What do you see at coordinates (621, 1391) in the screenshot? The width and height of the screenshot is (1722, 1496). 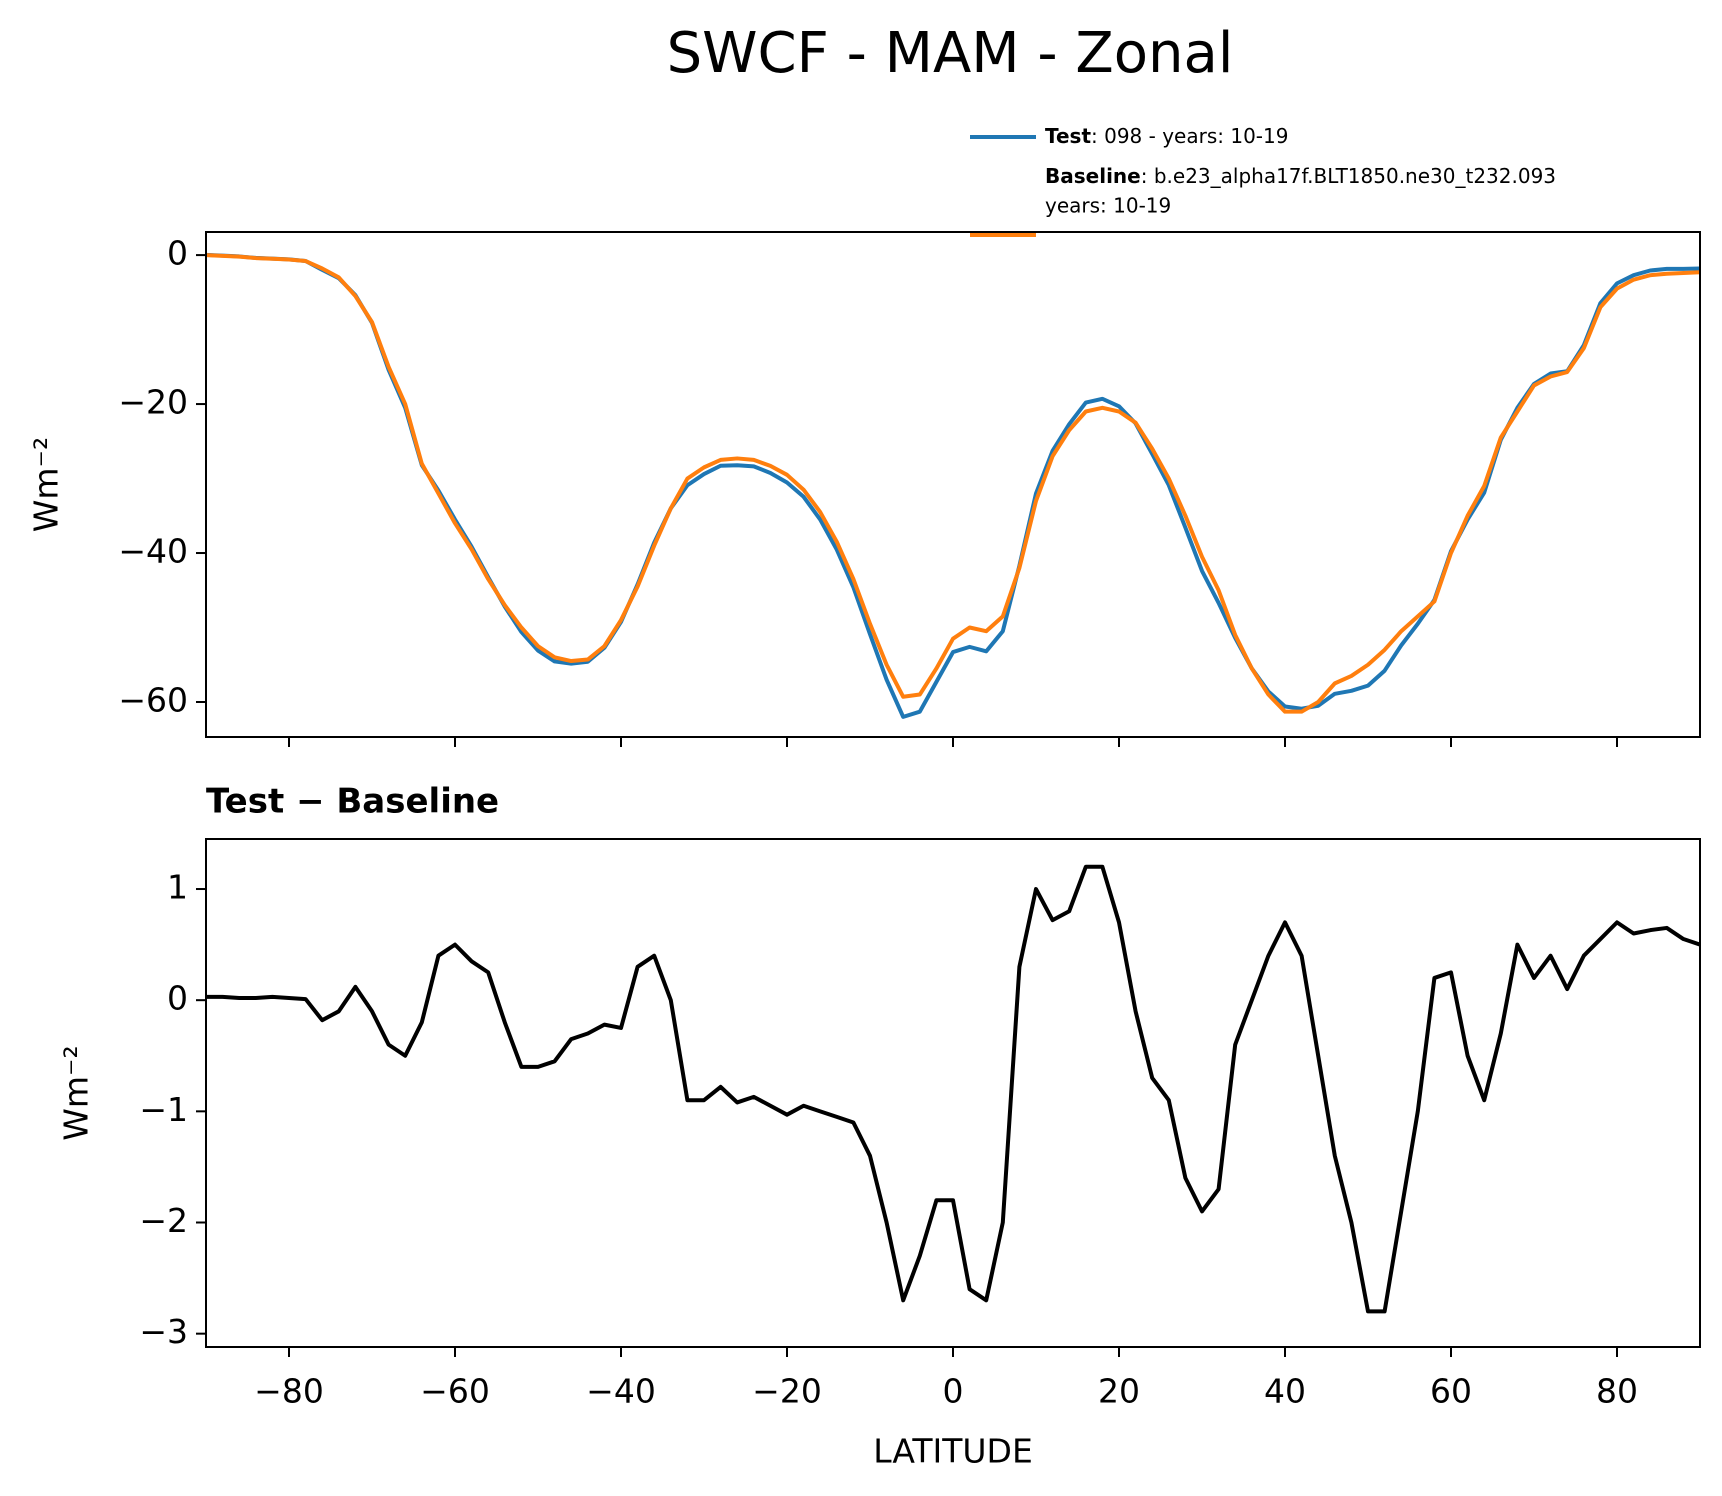 I see `x-tick-label: −40` at bounding box center [621, 1391].